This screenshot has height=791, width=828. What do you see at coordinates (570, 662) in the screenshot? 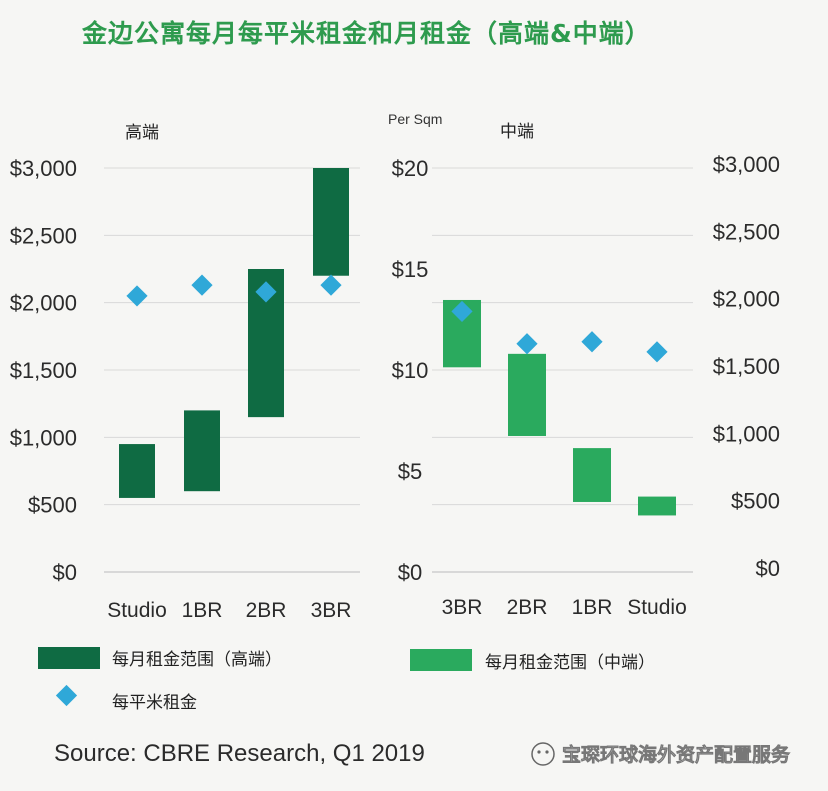
I see `legend-label-mid-end: 每月租金范围（中端）` at bounding box center [570, 662].